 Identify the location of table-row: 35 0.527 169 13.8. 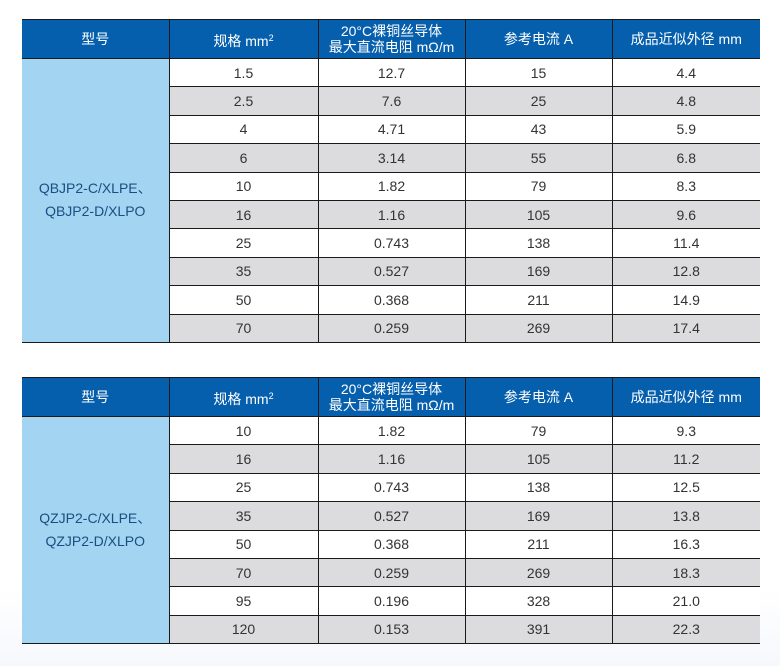
(391, 516).